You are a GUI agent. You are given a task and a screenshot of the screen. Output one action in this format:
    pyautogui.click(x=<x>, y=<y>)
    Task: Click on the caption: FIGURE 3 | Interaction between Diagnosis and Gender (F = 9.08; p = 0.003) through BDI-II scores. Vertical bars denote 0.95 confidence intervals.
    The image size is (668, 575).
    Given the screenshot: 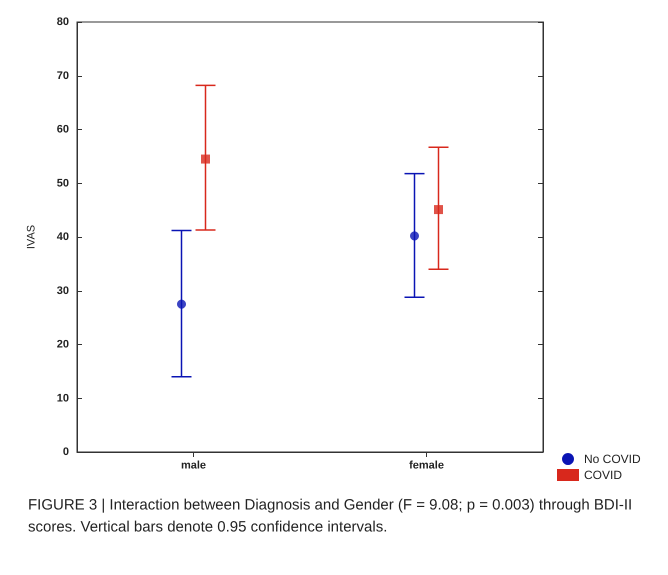 What is the action you would take?
    pyautogui.click(x=332, y=516)
    